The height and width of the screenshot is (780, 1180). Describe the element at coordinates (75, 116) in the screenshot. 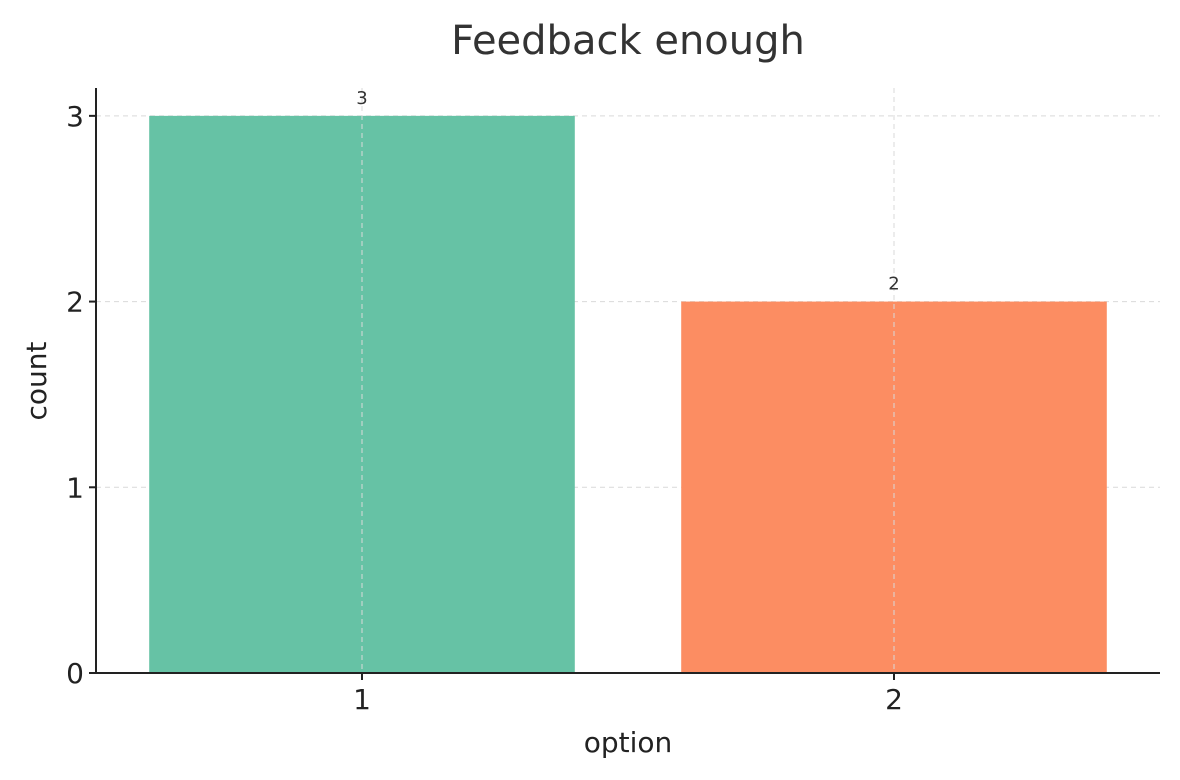

I see `y-tick-label: 3` at that location.